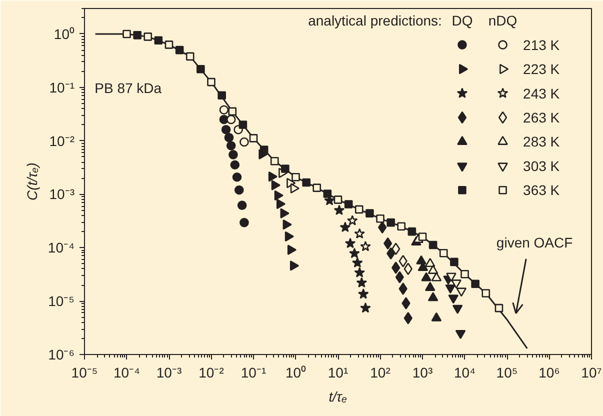 This screenshot has width=603, height=416. What do you see at coordinates (465, 372) in the screenshot?
I see `x-tick-label: 10⁴` at bounding box center [465, 372].